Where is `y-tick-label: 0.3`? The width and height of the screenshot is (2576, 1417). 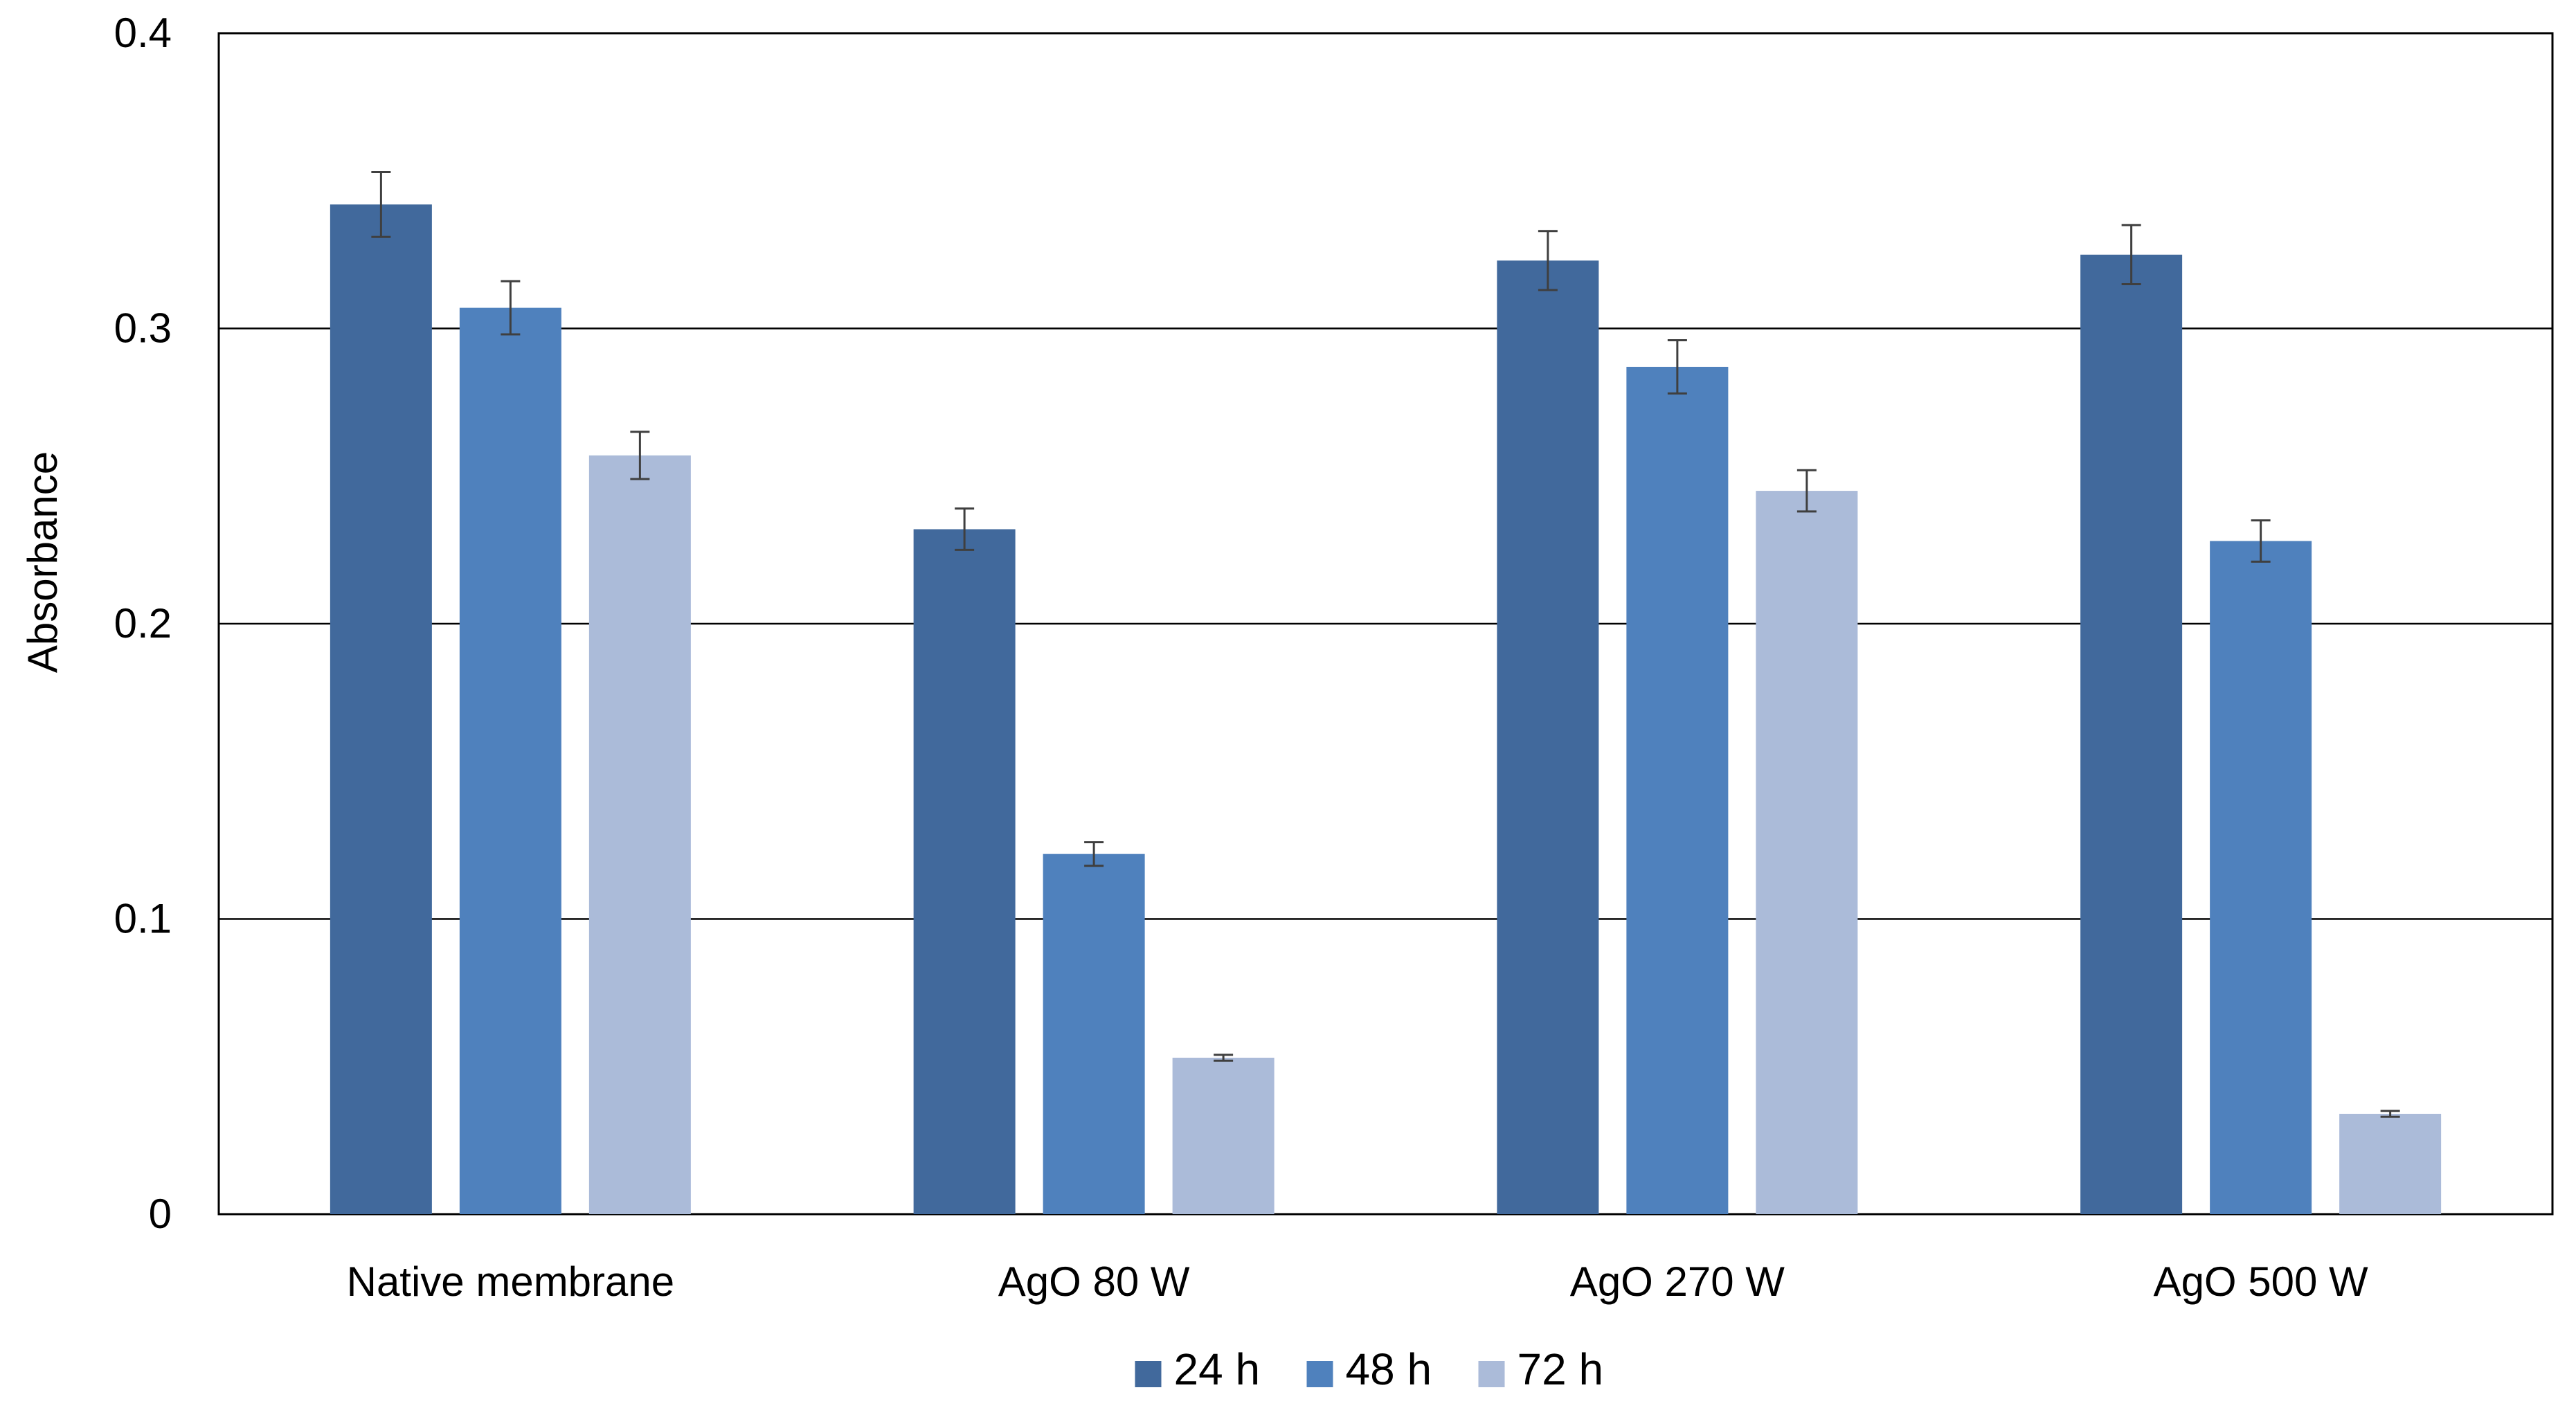 y-tick-label: 0.3 is located at coordinates (143, 328).